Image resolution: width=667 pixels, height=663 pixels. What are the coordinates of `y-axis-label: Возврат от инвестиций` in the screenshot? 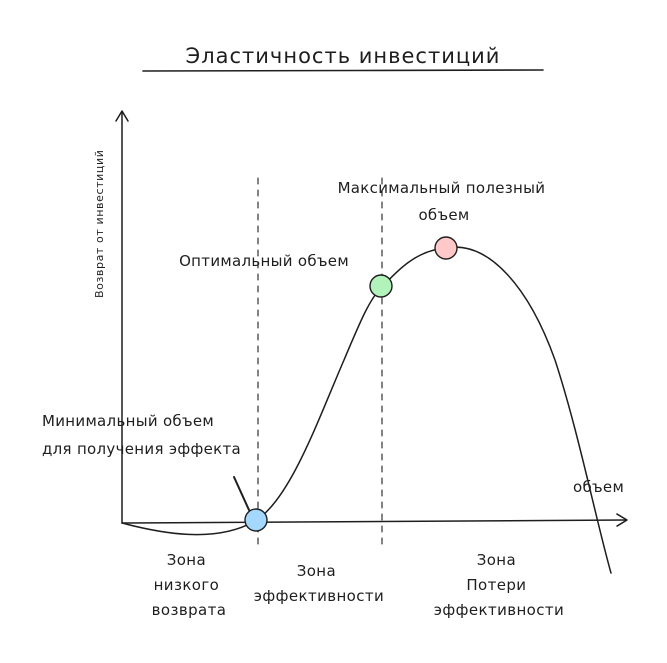 It's located at (99, 224).